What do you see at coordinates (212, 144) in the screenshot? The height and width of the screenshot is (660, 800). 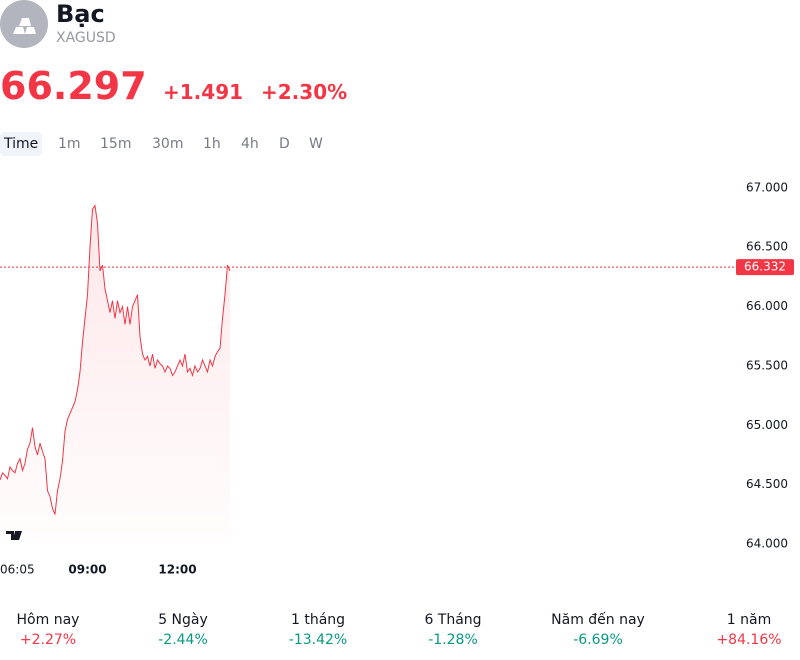 I see `interval-button: 1h` at bounding box center [212, 144].